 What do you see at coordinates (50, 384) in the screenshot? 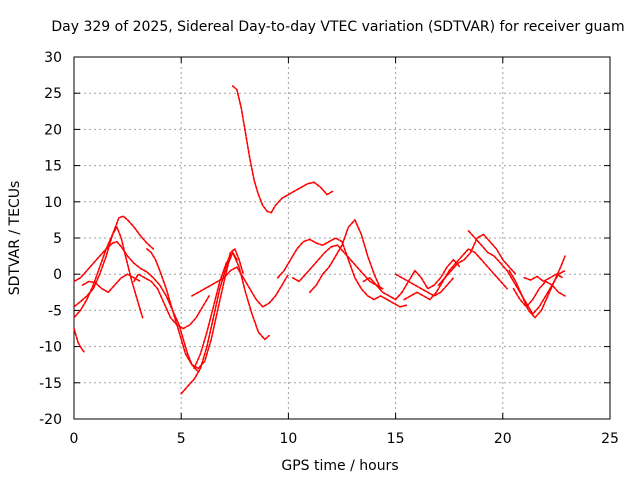
I see `y-tick-label: -15` at bounding box center [50, 384].